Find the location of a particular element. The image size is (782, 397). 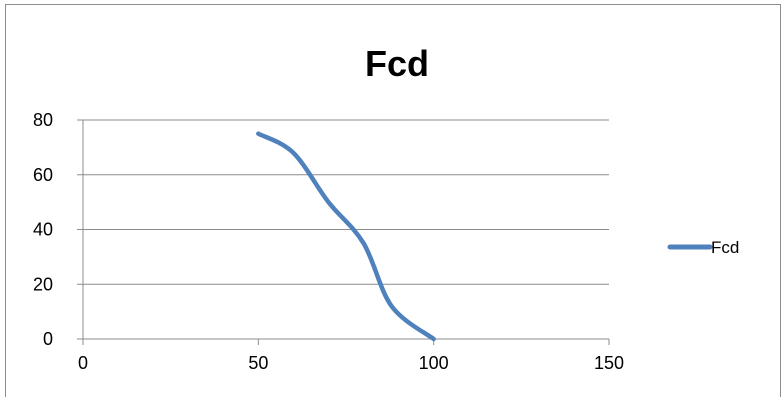

legend: Fcd is located at coordinates (703, 247).